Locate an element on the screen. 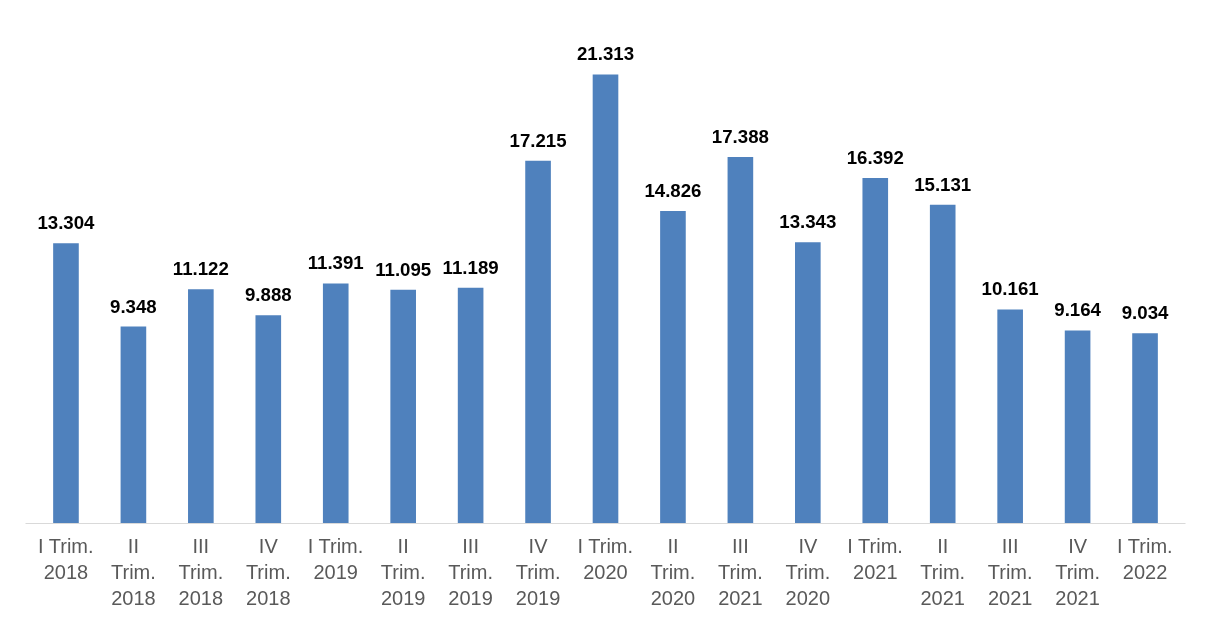  data-label: 17.388 is located at coordinates (740, 137).